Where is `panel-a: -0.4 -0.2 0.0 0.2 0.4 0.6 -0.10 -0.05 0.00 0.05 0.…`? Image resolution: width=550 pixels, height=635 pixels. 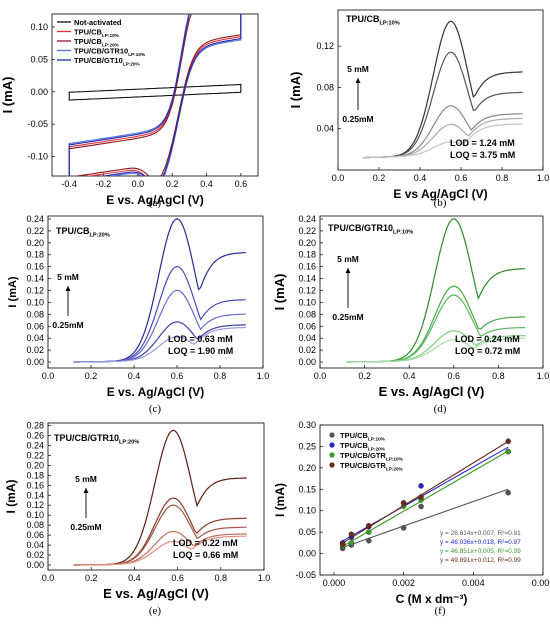 panel-a: -0.4 -0.2 0.0 0.2 0.4 0.6 -0.10 -0.05 0.00 0.05 0.… is located at coordinates (129, 110).